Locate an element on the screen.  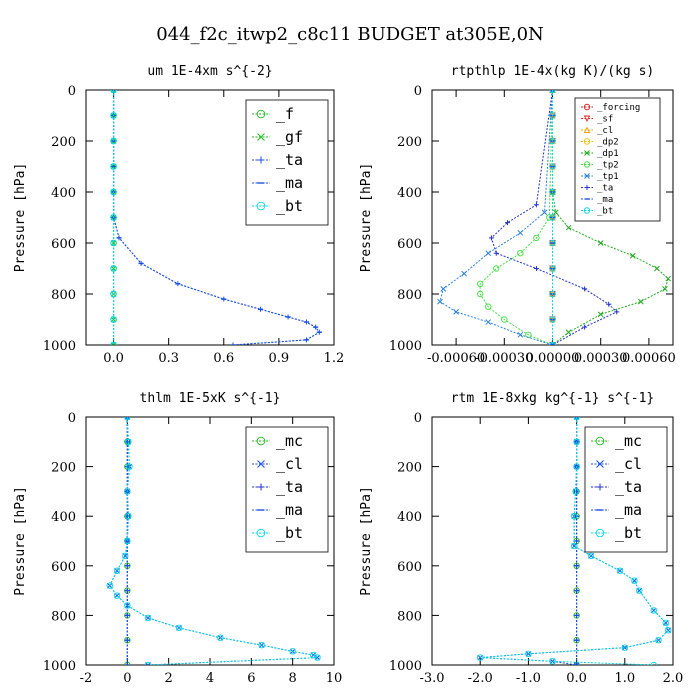
legend-label: _dp1 is located at coordinates (608, 154).